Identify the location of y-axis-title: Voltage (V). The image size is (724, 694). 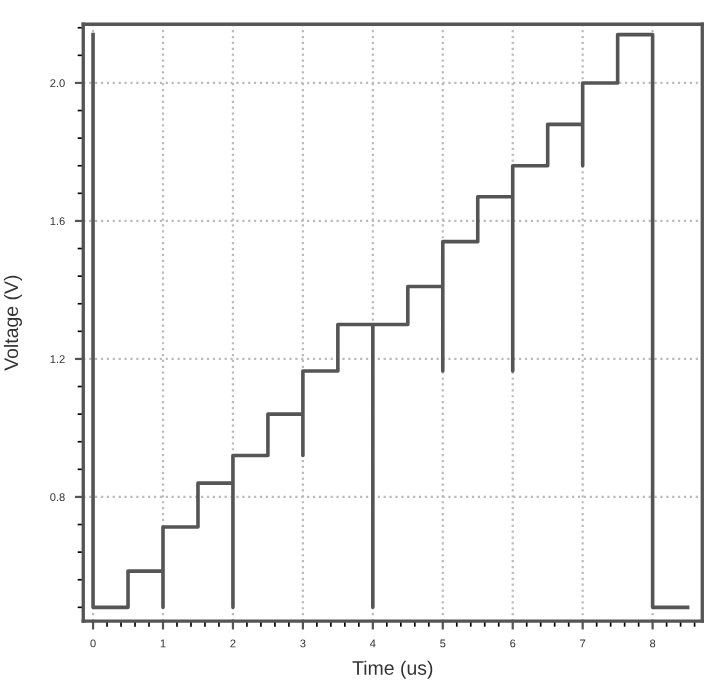
(12, 323).